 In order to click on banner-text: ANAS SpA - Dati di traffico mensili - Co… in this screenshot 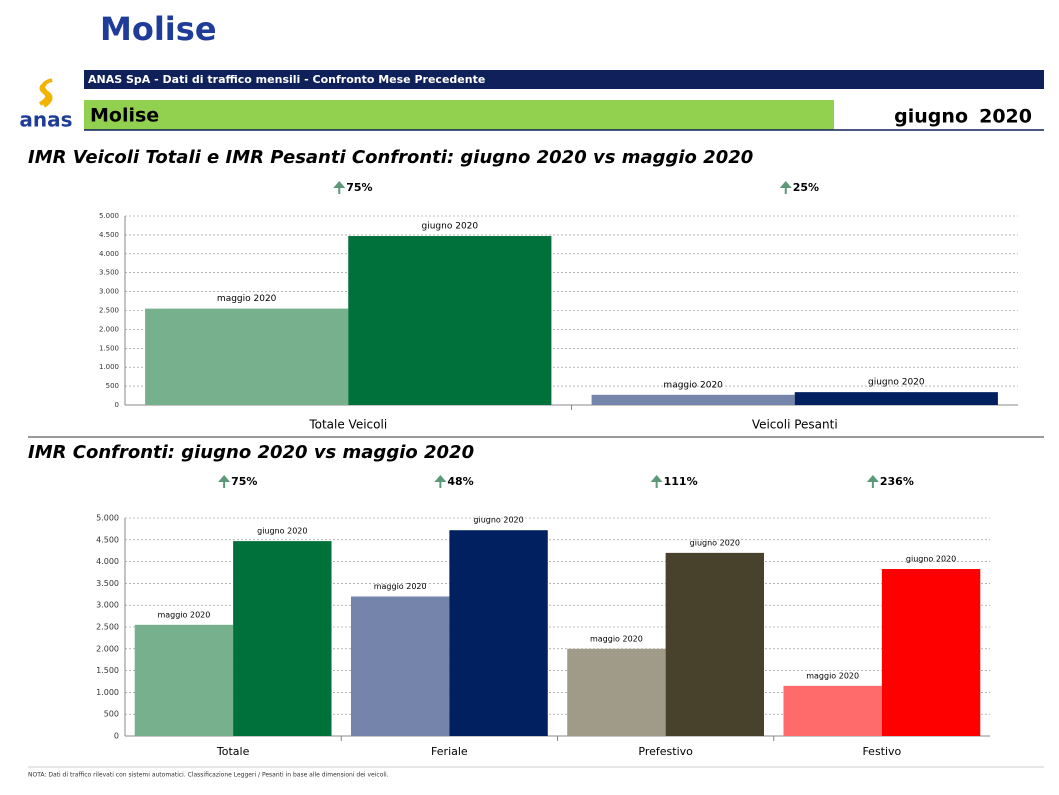, I will do `click(286, 79)`.